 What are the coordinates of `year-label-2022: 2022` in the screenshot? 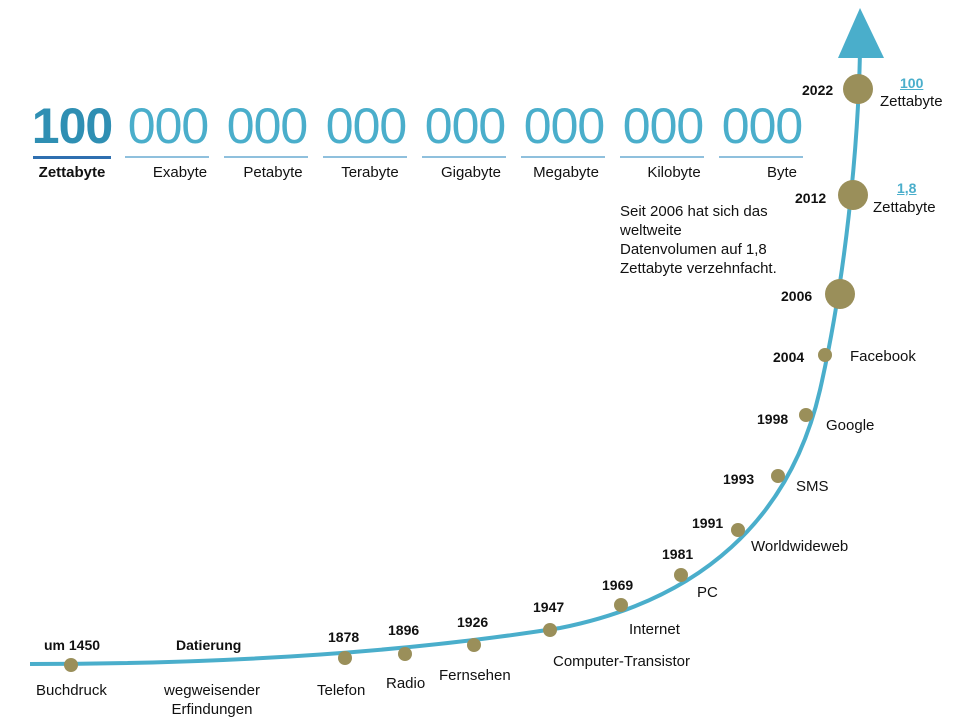 It's located at (818, 90).